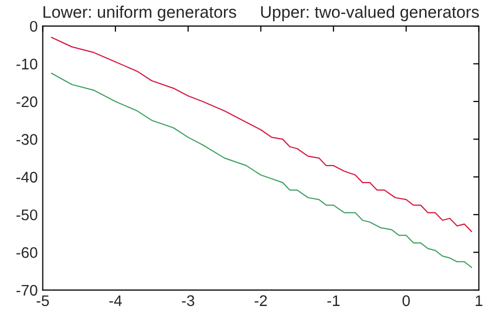 This screenshot has width=503, height=318. Describe the element at coordinates (27, 177) in the screenshot. I see `y-tick-label: -40` at that location.